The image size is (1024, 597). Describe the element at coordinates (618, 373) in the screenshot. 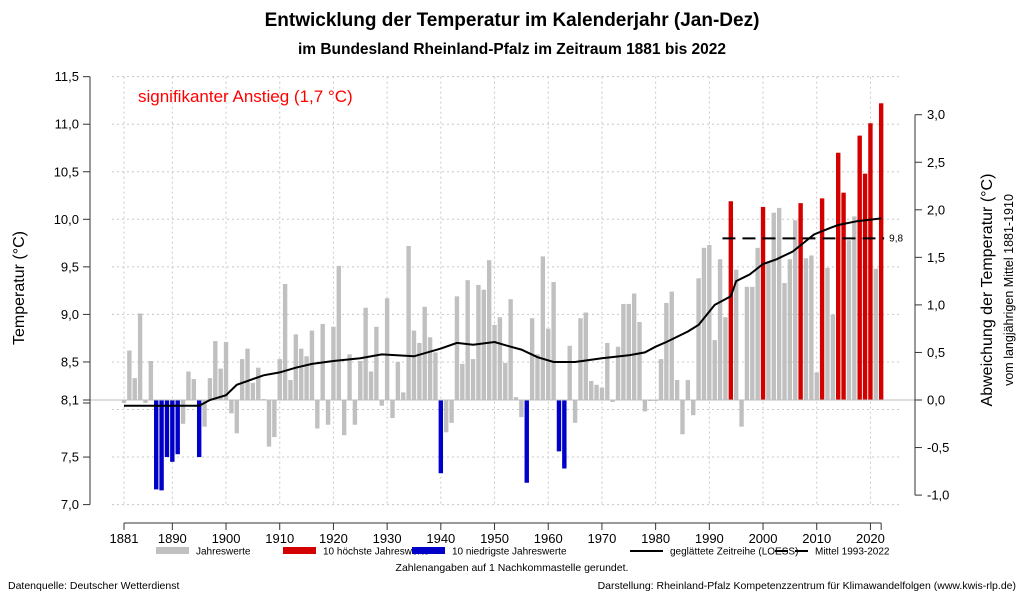

I see `bar-1973` at that location.